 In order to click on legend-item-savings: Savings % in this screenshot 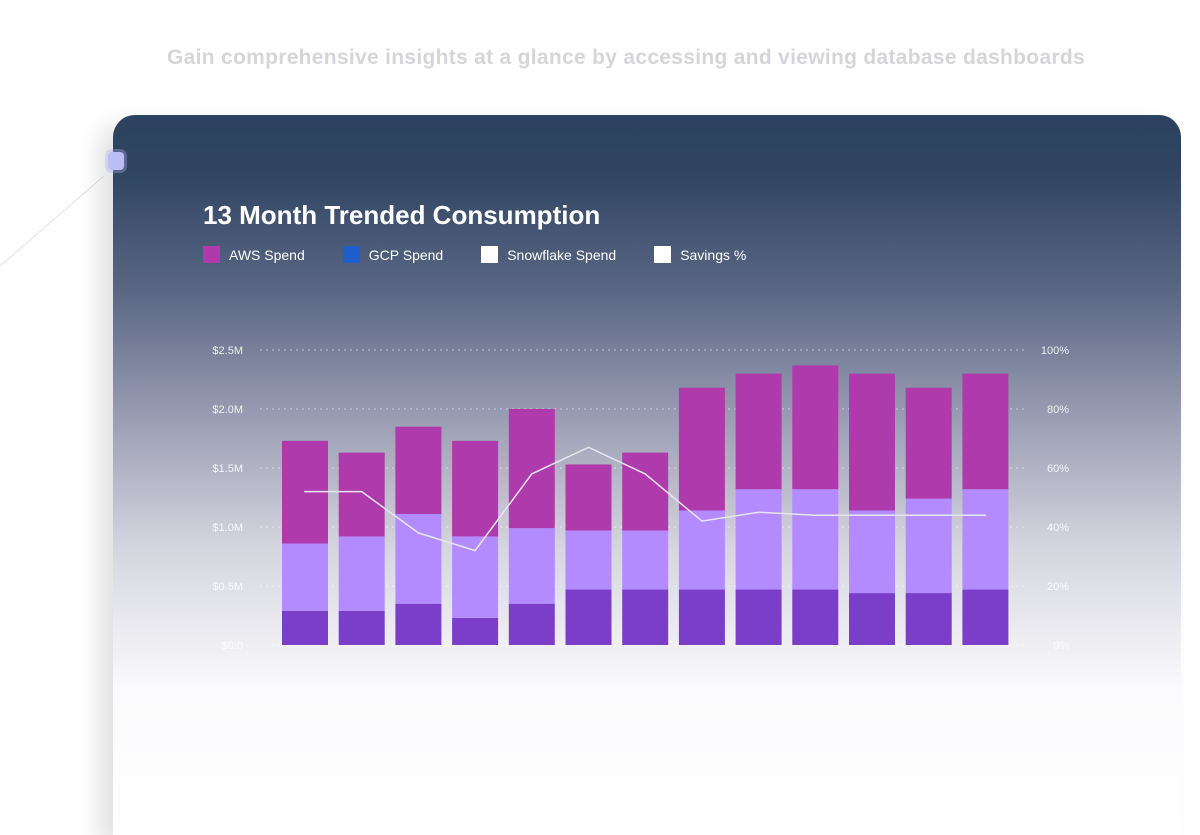, I will do `click(700, 254)`.